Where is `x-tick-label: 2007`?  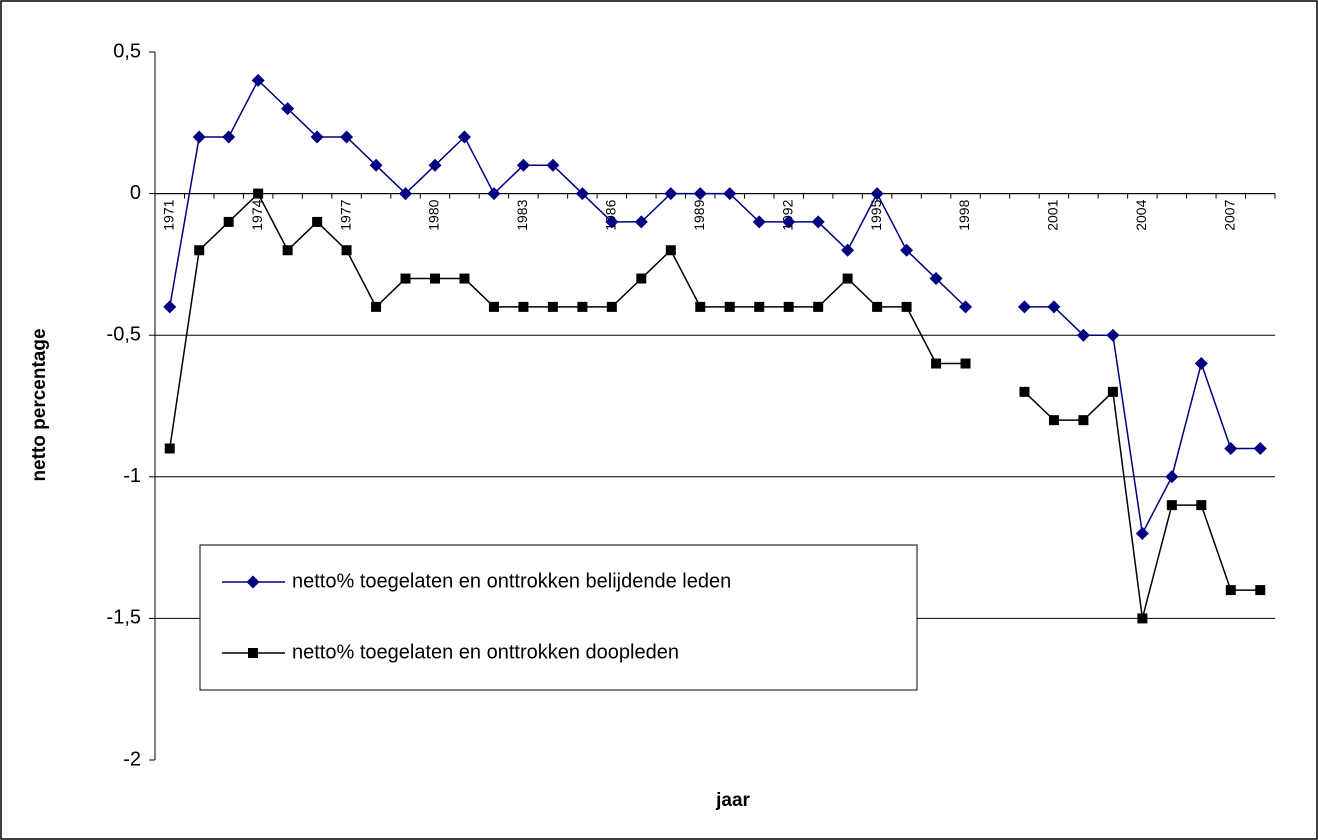
x-tick-label: 2007 is located at coordinates (1229, 214).